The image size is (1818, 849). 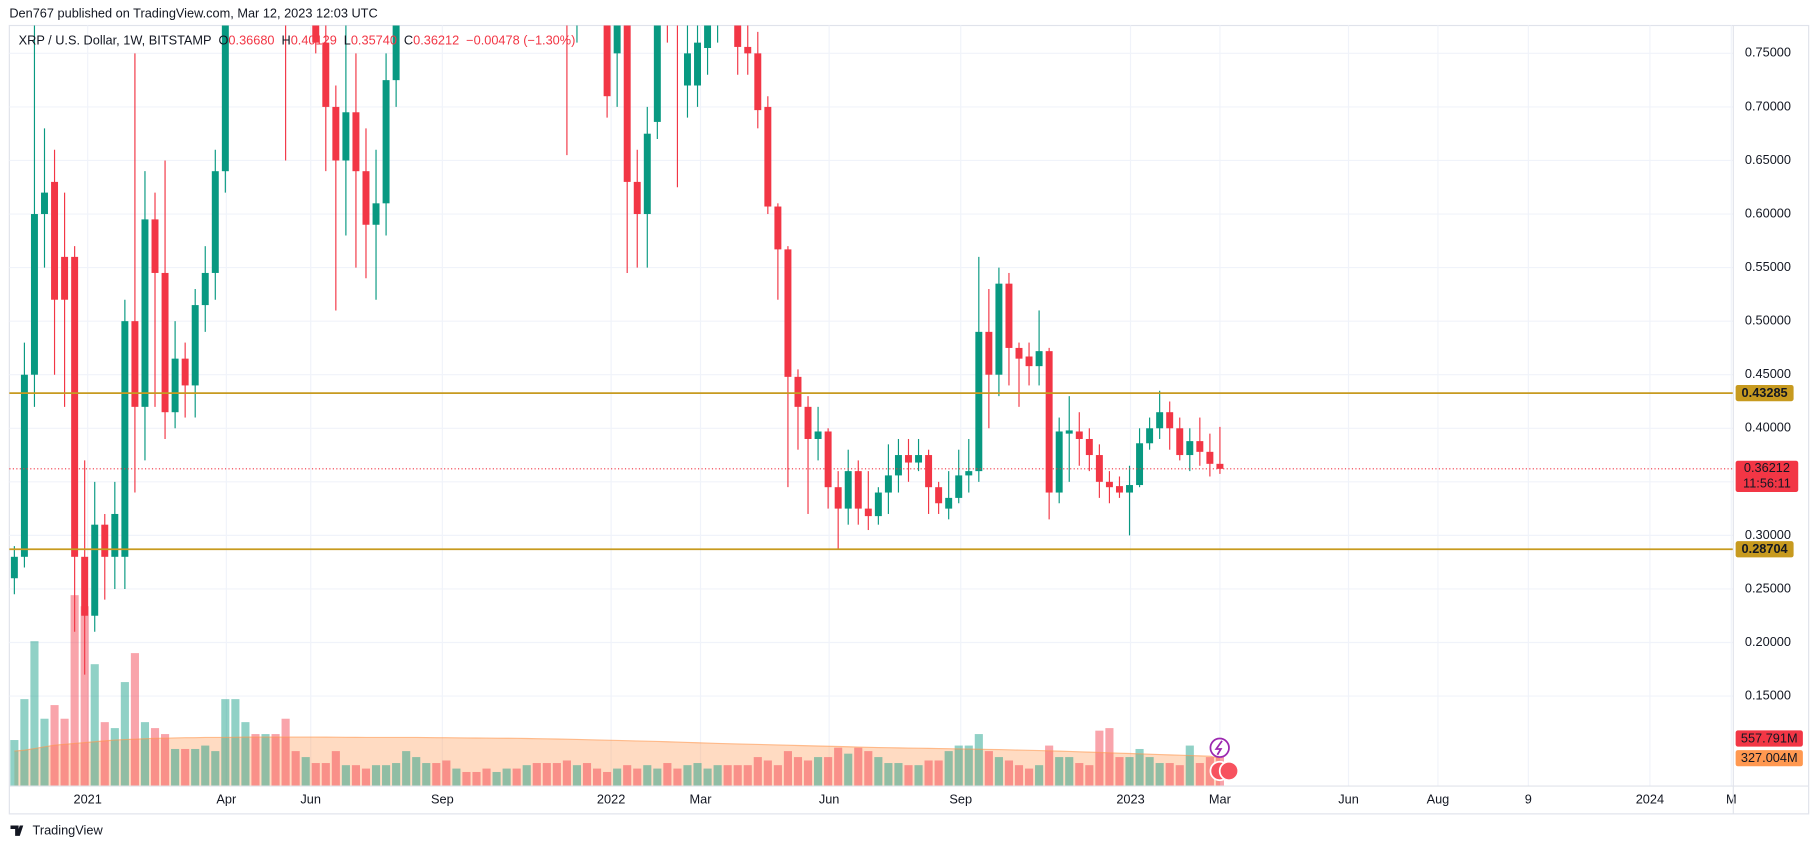 I want to click on volume-ma-label-box, so click(x=1769, y=758).